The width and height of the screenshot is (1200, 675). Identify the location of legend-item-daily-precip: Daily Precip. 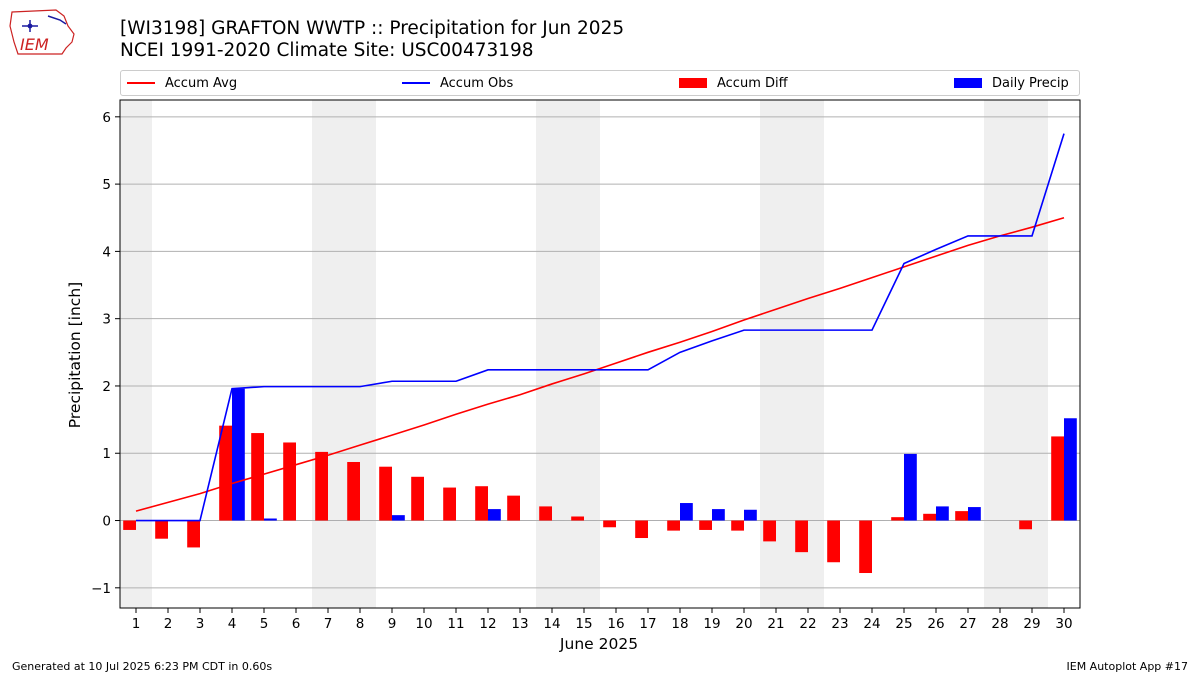
(1011, 83).